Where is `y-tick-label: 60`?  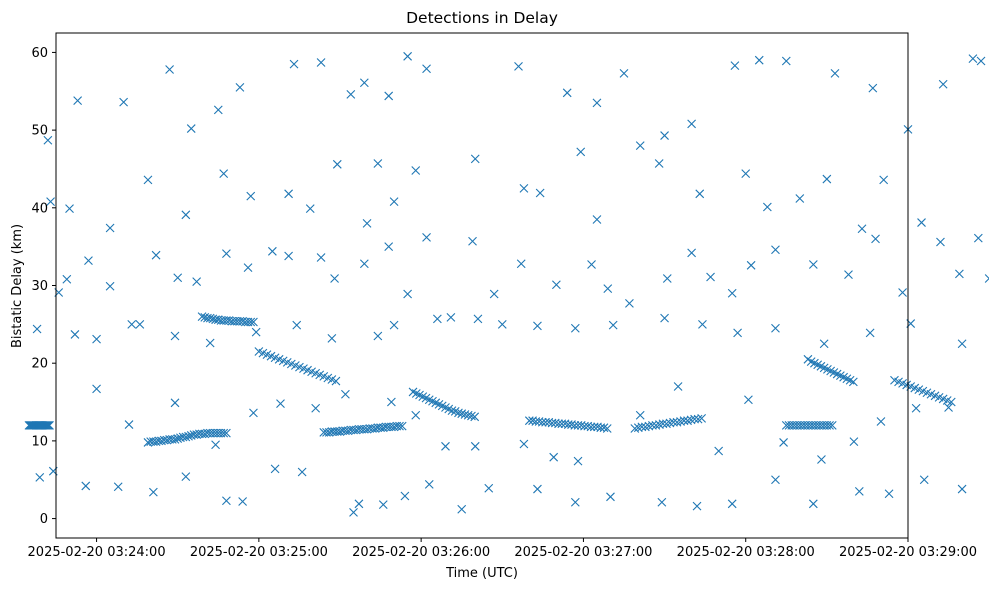 y-tick-label: 60 is located at coordinates (39, 53).